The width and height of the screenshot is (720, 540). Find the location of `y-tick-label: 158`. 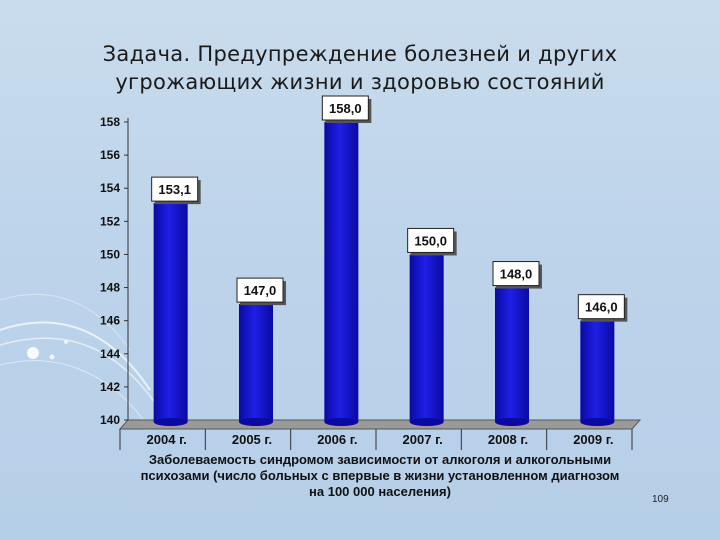

y-tick-label: 158 is located at coordinates (110, 122).